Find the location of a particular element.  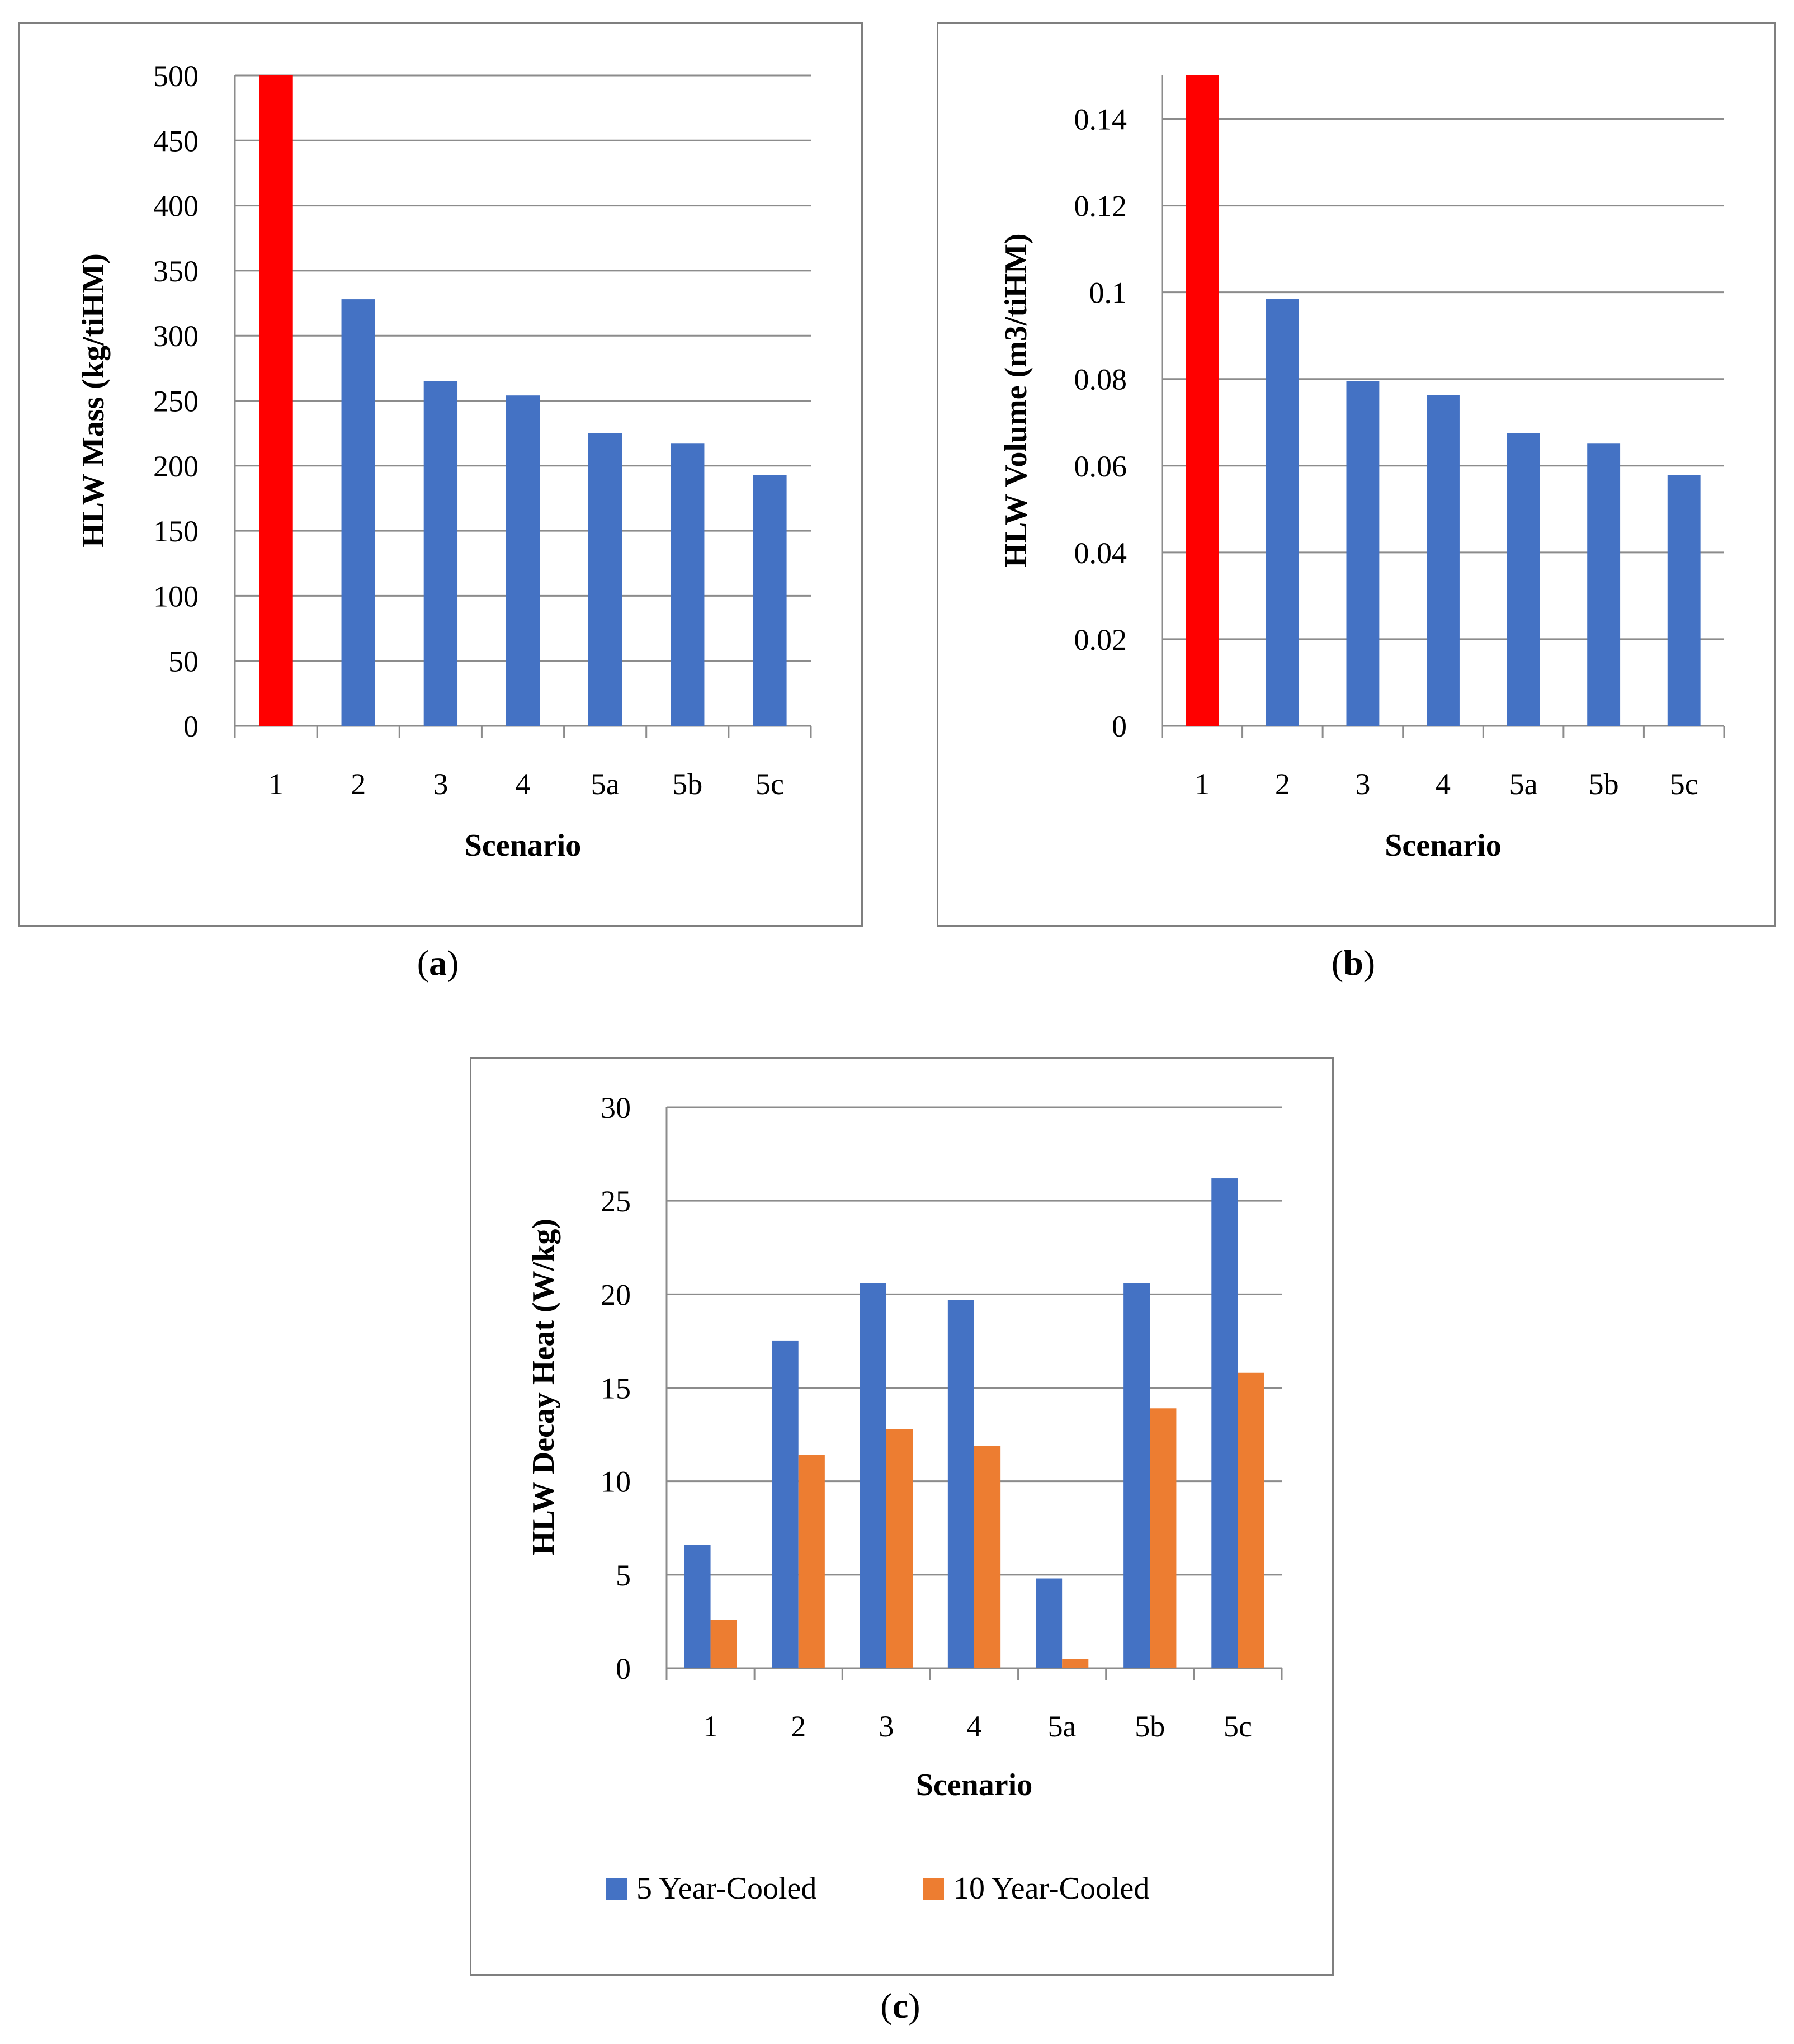

y-axis-title: HLW Decay Heat (W/kg) is located at coordinates (543, 1387).